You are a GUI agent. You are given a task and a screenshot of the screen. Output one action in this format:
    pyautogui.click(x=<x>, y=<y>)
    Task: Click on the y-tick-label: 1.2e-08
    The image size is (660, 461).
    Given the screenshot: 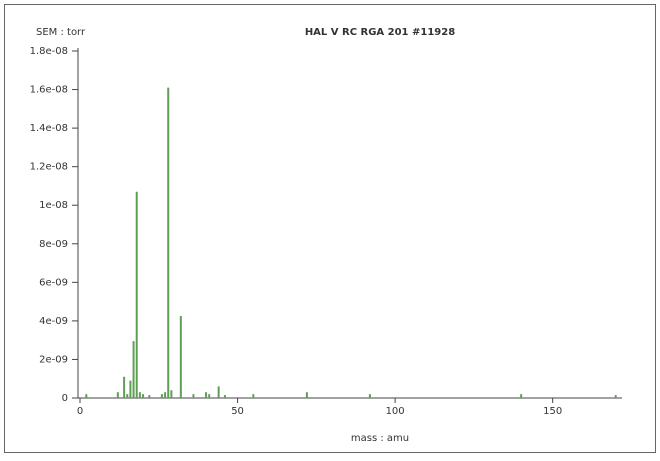 What is the action you would take?
    pyautogui.click(x=49, y=167)
    